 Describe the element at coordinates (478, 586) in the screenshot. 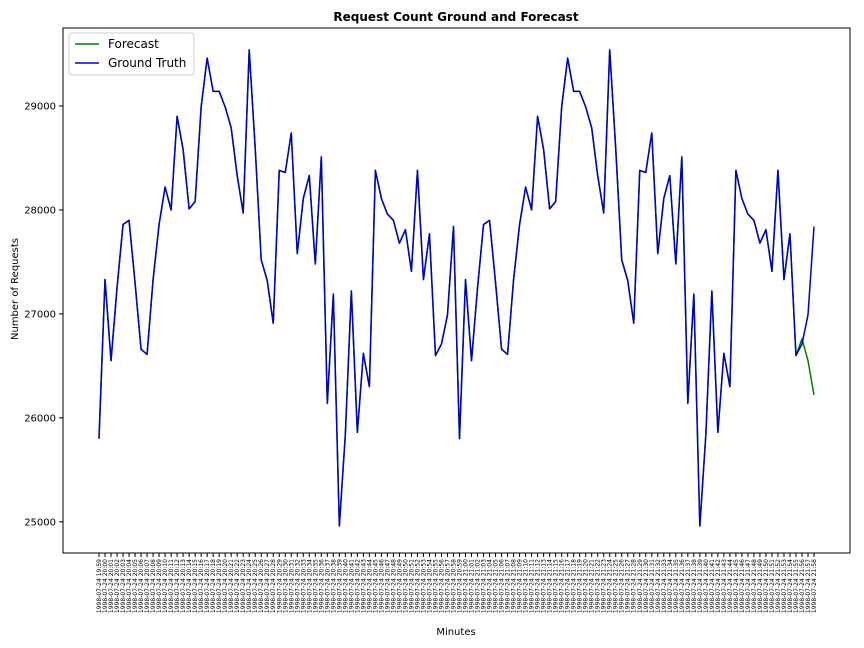

I see `x-tick-label: 1998-07-24 21:02` at that location.